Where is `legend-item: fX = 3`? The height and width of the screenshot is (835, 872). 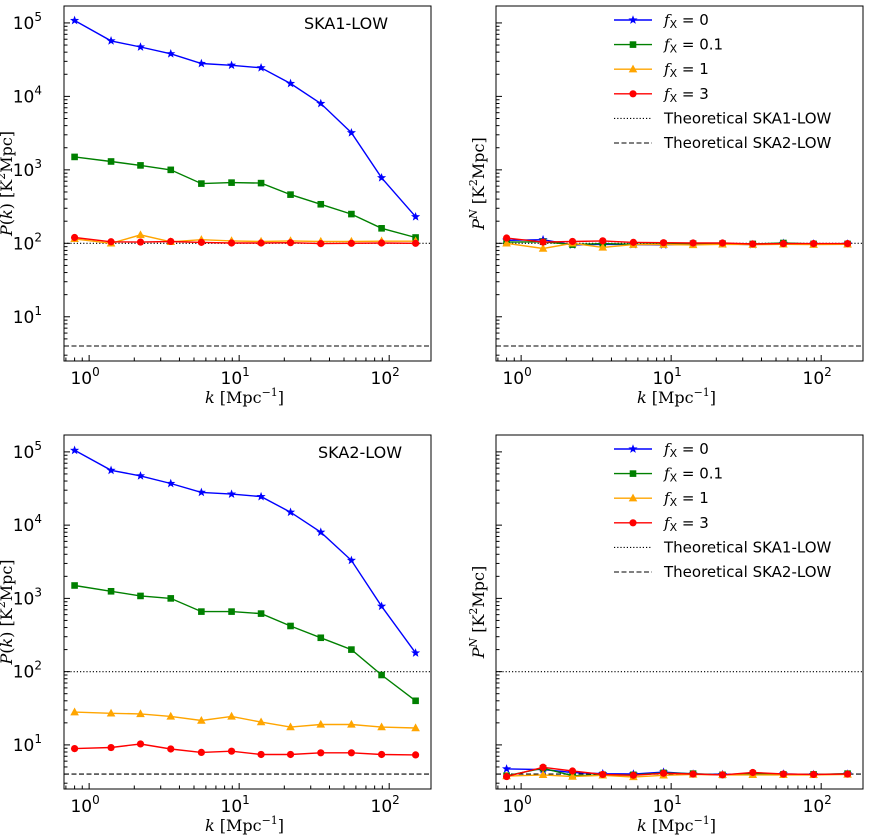
legend-item: fX = 3 is located at coordinates (661, 524).